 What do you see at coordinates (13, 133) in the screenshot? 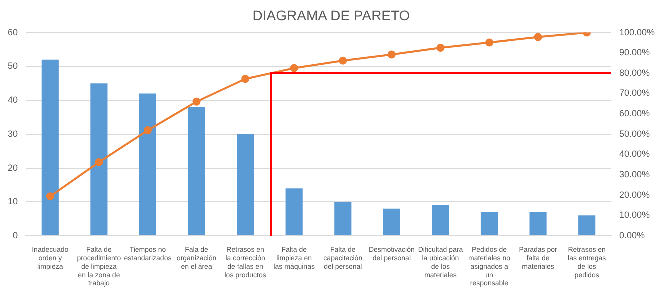
I see `y-tick-label: 30` at bounding box center [13, 133].